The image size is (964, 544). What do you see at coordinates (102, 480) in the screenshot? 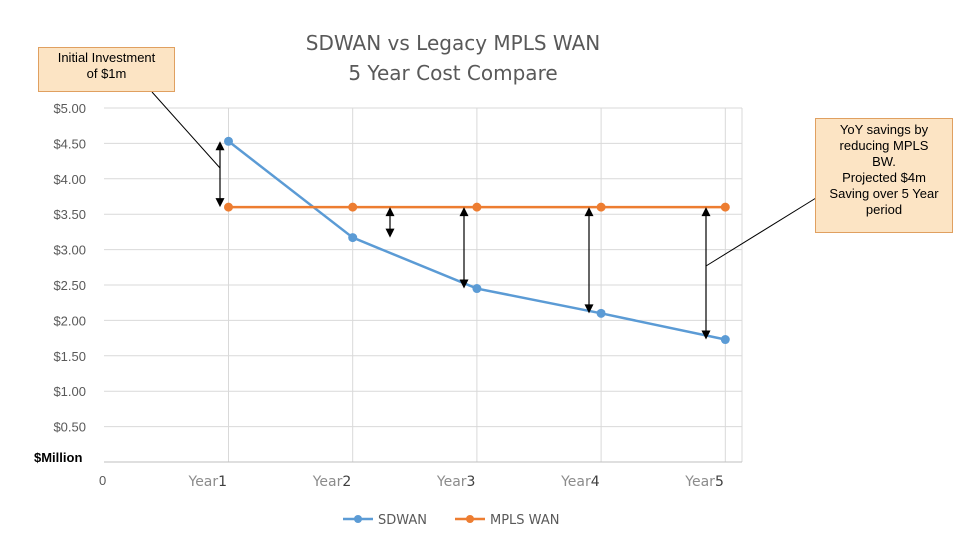
I see `x-origin-label: 0` at bounding box center [102, 480].